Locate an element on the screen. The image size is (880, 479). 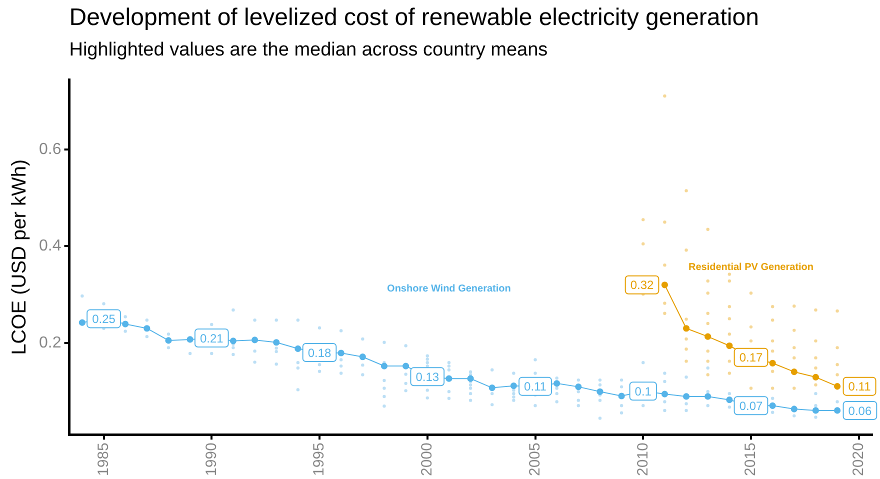
x-tick-label: 2000 is located at coordinates (427, 459).